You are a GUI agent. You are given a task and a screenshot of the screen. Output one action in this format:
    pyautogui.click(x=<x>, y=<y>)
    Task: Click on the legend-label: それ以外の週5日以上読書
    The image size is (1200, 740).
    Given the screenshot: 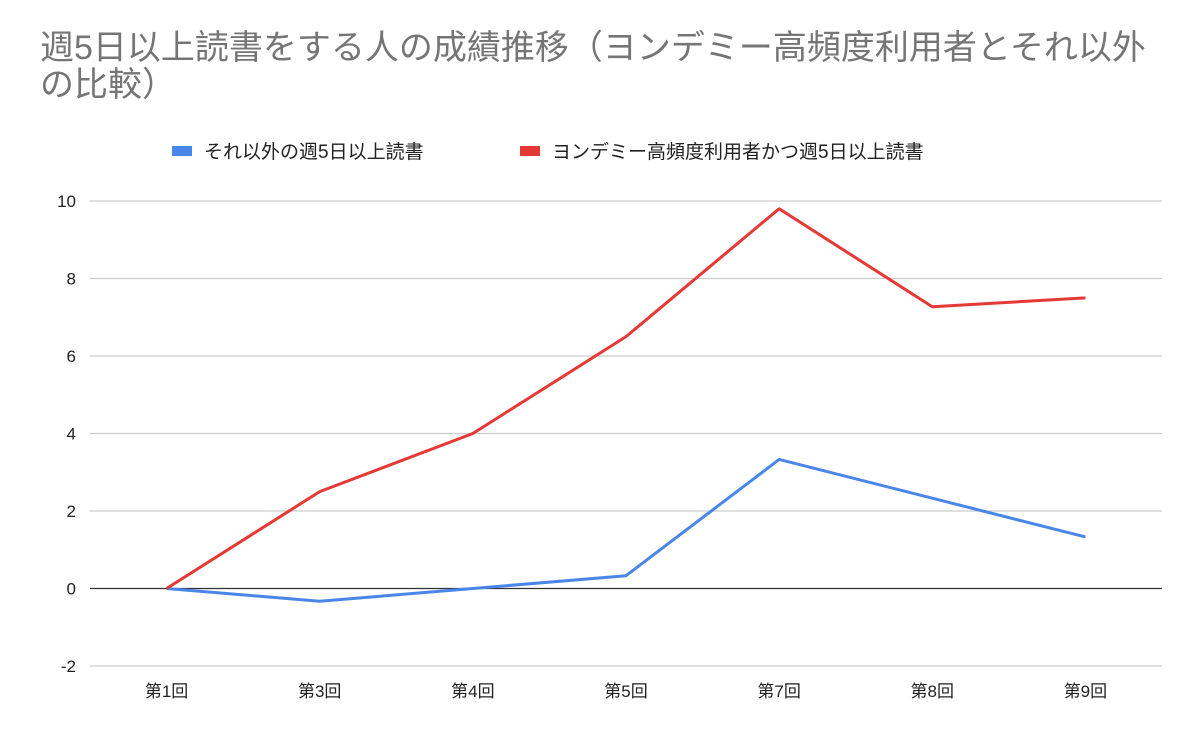 What is the action you would take?
    pyautogui.click(x=314, y=152)
    